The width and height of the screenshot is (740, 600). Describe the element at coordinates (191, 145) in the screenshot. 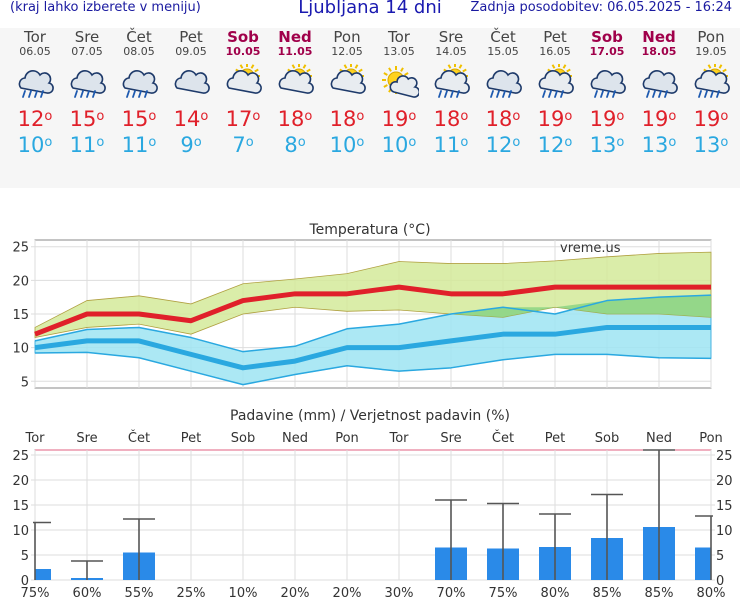

I see `min-temperature: 9o` at that location.